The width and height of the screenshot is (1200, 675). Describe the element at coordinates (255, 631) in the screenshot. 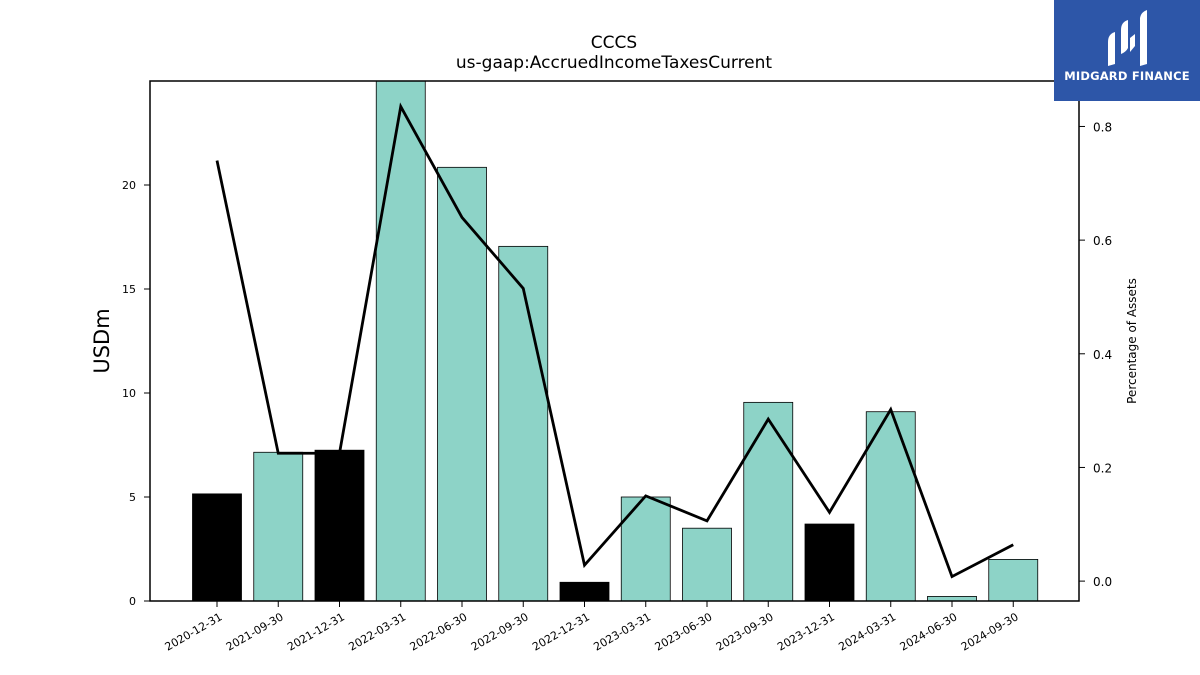

I see `x-tick-label: 2021-09-30` at that location.